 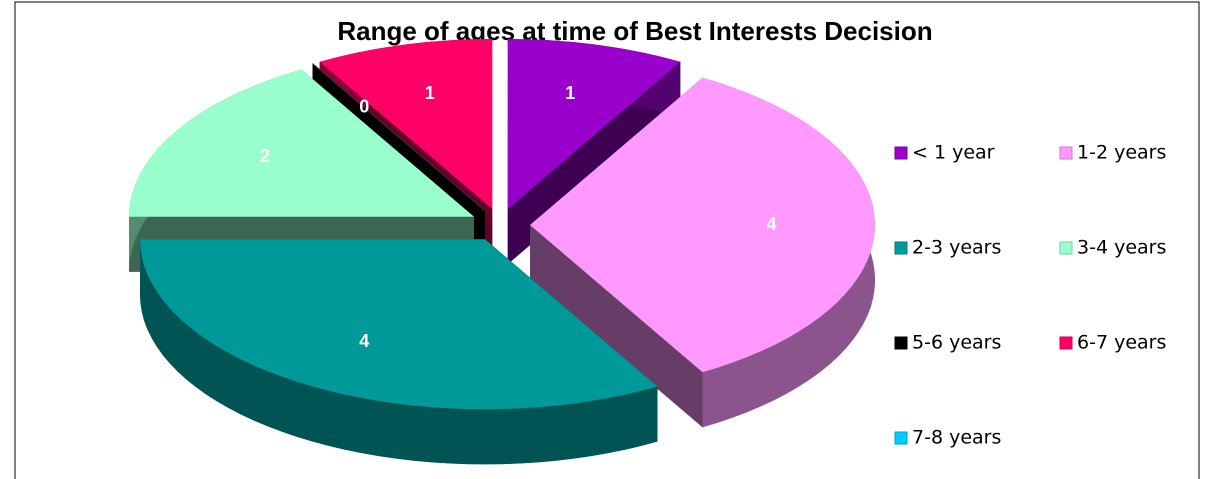 What do you see at coordinates (953, 153) in the screenshot?
I see `legend-label: < 1 year` at bounding box center [953, 153].